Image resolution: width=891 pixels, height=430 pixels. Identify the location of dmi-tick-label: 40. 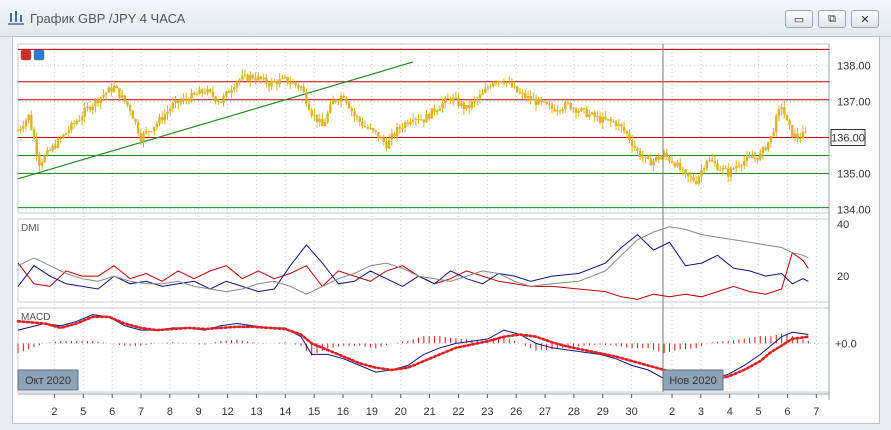
(843, 225).